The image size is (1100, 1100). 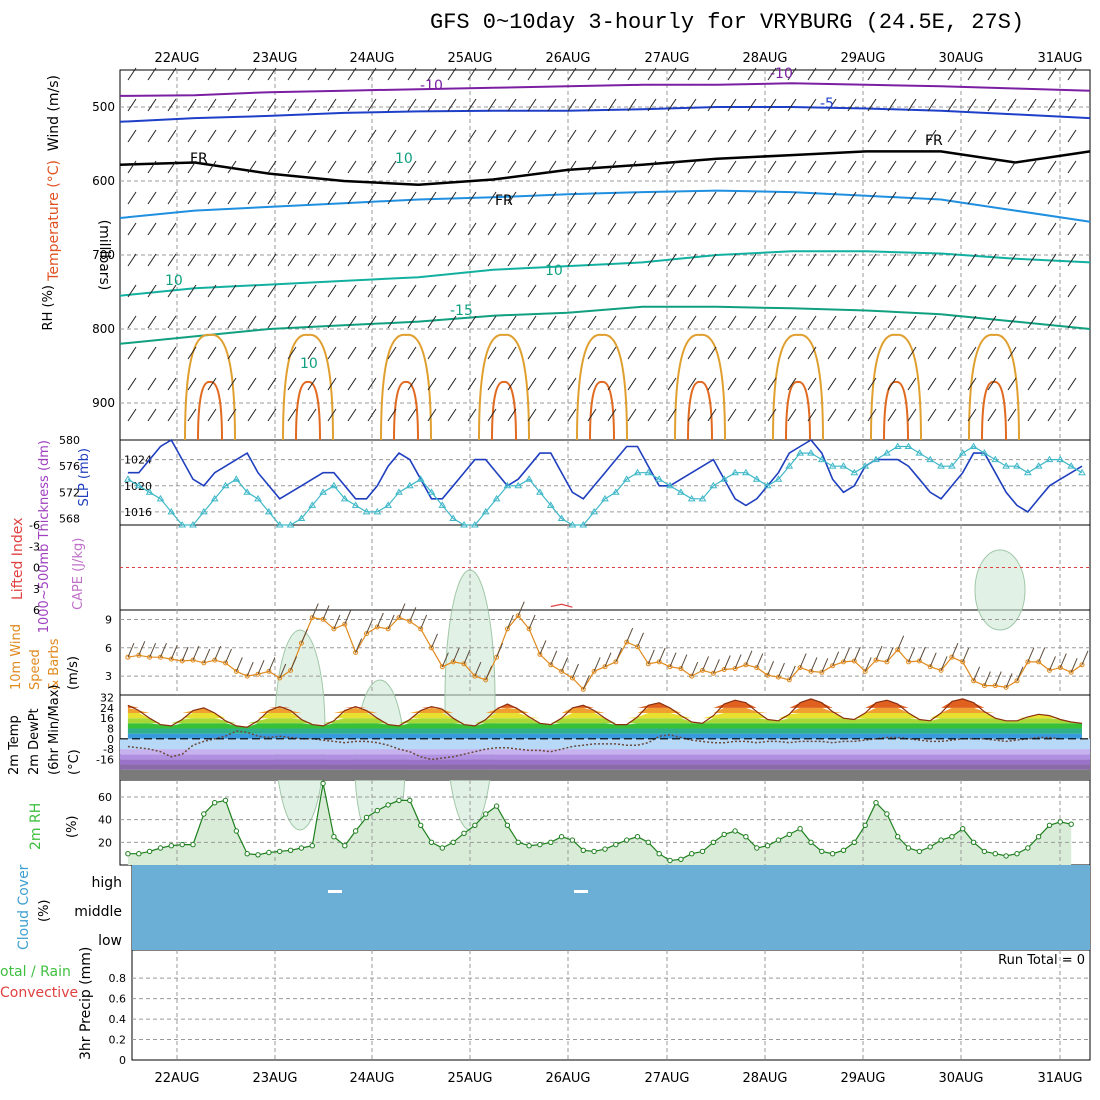 What do you see at coordinates (98, 912) in the screenshot?
I see `cloud-level-middle: middle` at bounding box center [98, 912].